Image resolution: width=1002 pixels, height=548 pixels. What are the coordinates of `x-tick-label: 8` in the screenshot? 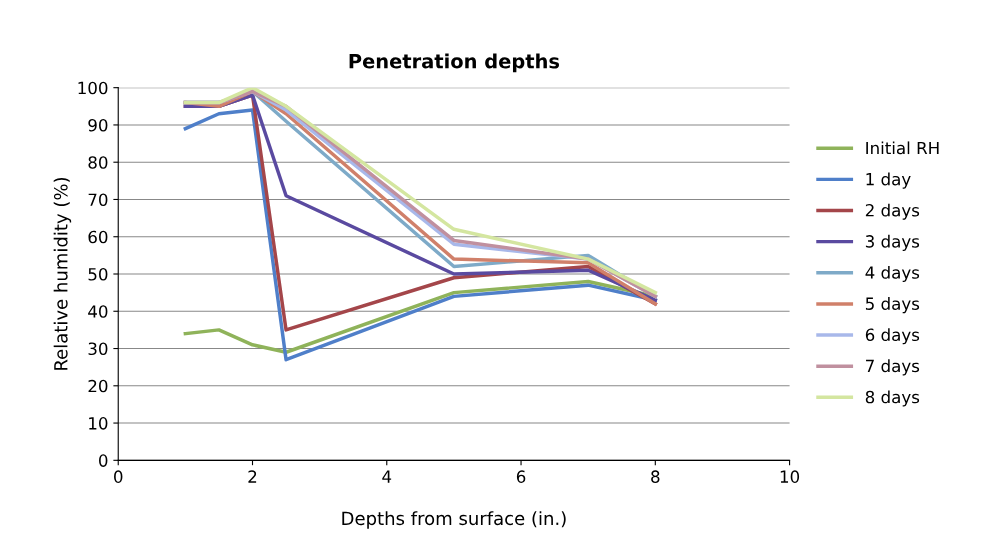 It's located at (655, 476).